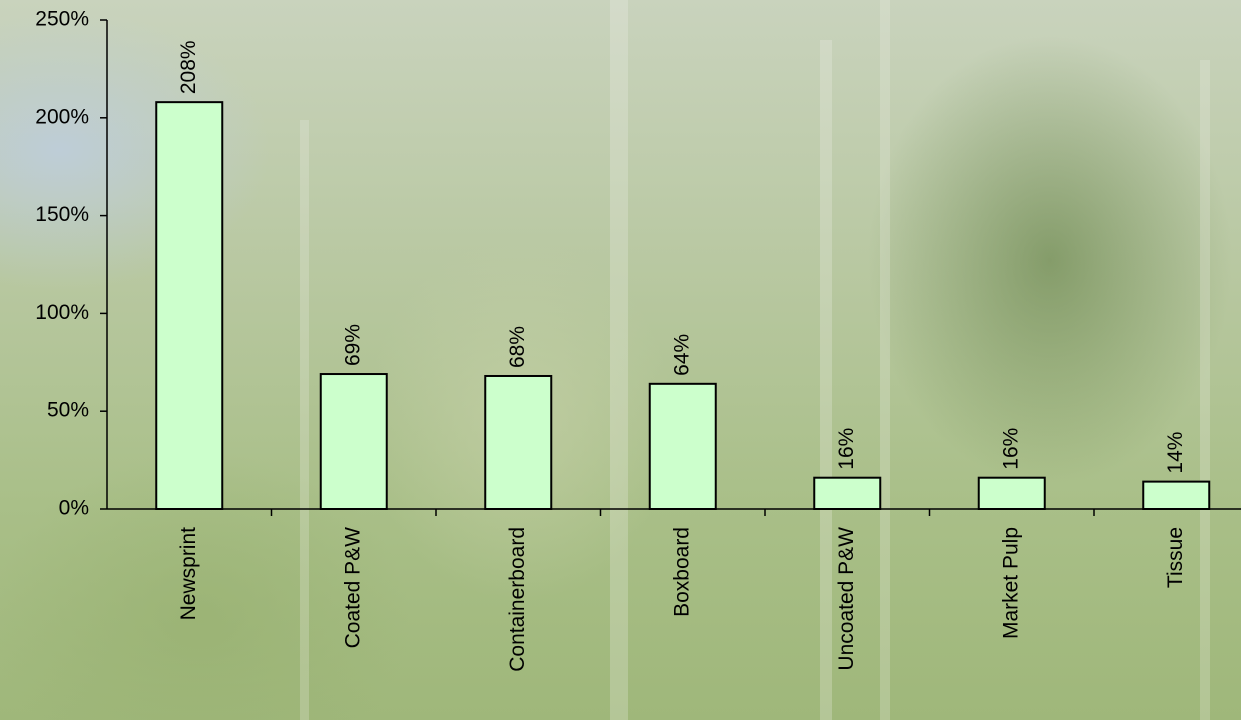 This screenshot has width=1241, height=720. Describe the element at coordinates (681, 355) in the screenshot. I see `value-label: 64%` at that location.